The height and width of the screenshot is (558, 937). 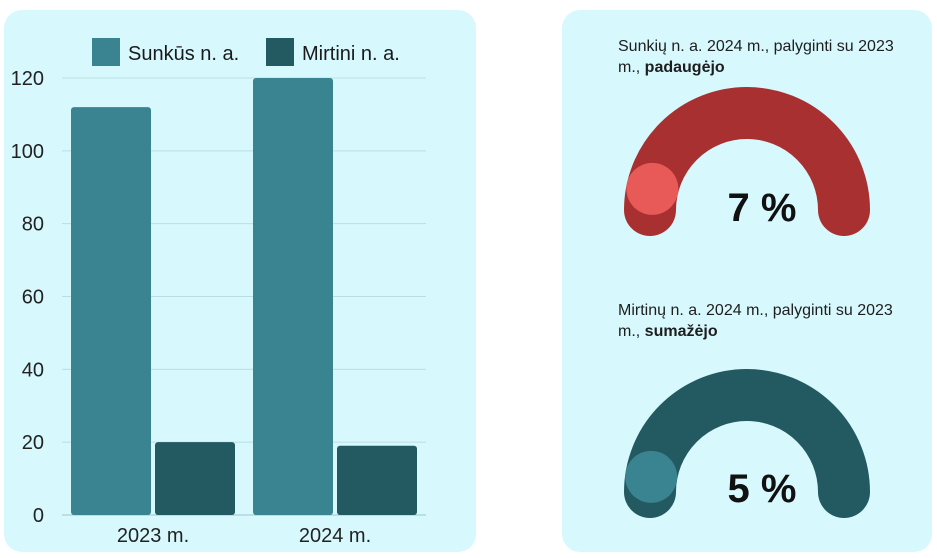 I want to click on y-tick-label: 60, so click(x=33, y=298).